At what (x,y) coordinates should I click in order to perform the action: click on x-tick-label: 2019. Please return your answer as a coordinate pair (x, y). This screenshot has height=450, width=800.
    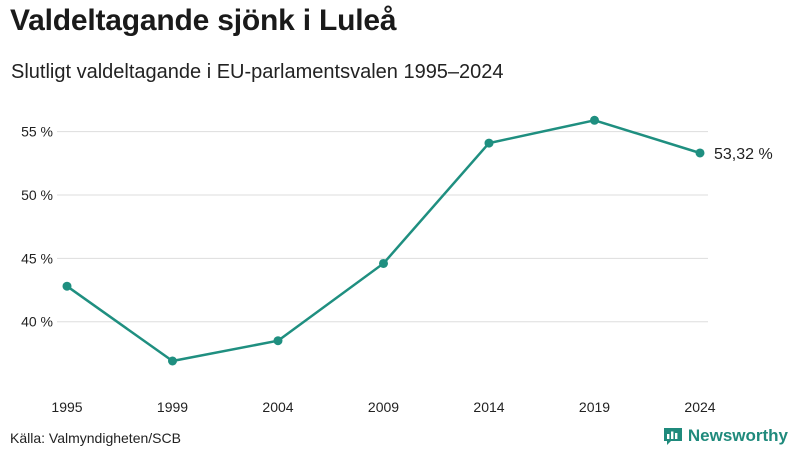
    Looking at the image, I should click on (594, 407).